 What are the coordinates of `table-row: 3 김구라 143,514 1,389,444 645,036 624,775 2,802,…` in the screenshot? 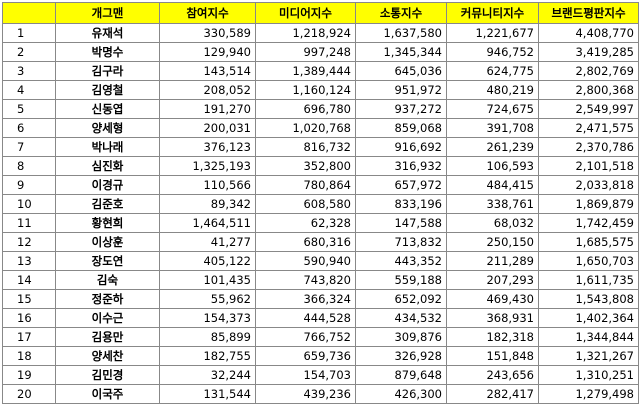 It's located at (320, 71).